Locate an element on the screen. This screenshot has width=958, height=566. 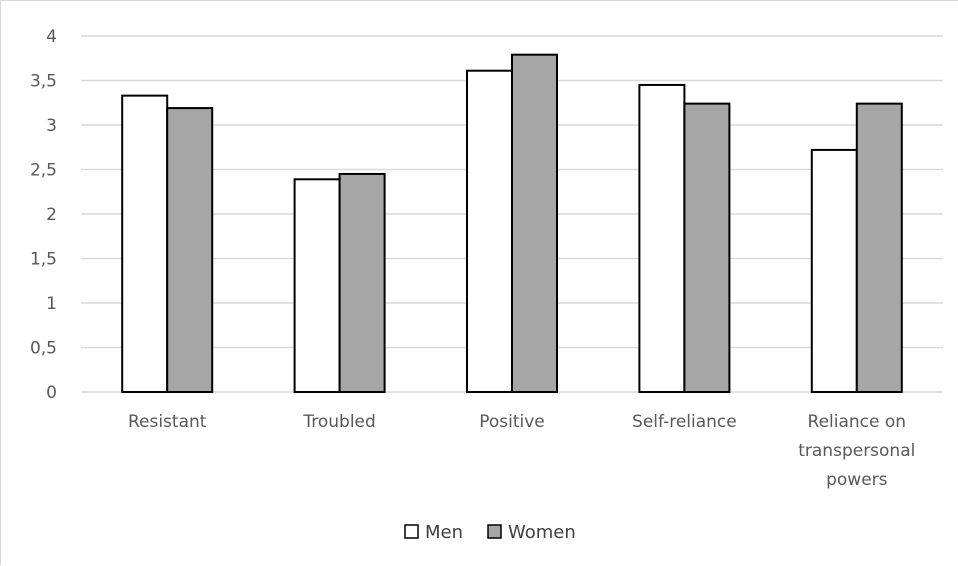
y-tick-label: 1,5 is located at coordinates (43, 260).